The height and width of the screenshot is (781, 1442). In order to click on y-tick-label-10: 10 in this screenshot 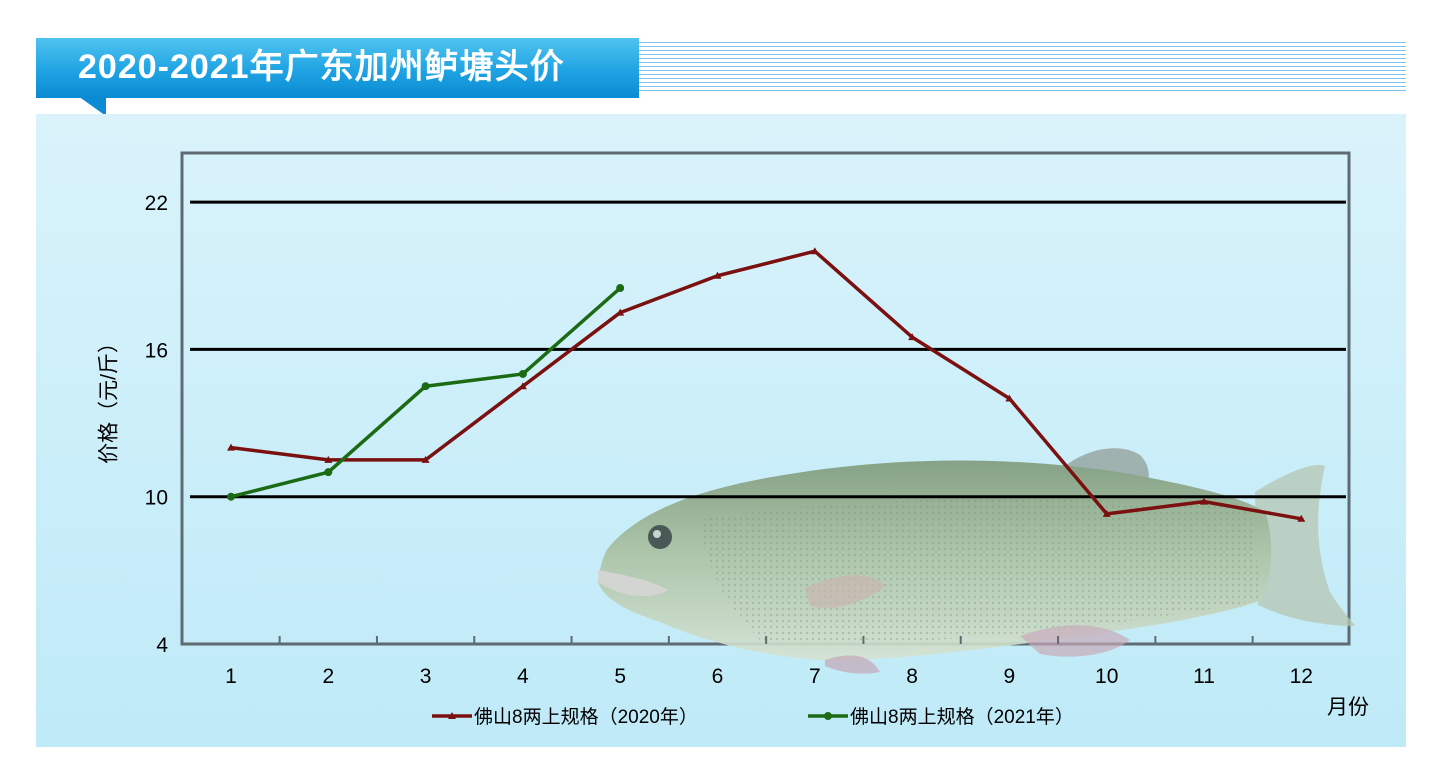, I will do `click(156, 498)`.